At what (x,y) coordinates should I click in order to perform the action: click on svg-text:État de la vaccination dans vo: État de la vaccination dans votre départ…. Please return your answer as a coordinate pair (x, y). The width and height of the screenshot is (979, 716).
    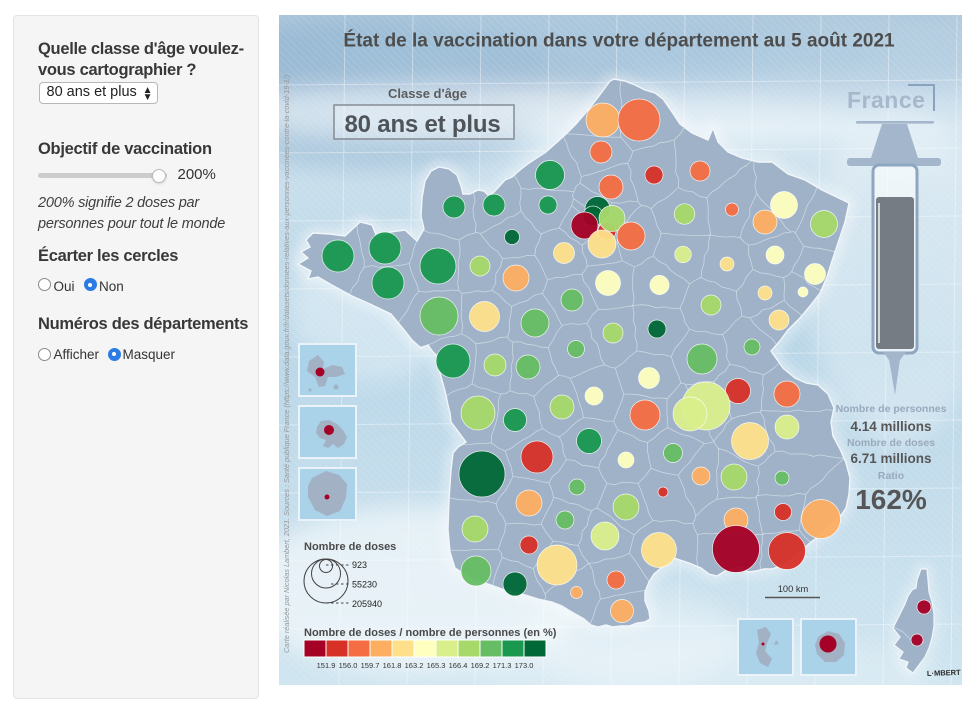
    Looking at the image, I should click on (619, 41).